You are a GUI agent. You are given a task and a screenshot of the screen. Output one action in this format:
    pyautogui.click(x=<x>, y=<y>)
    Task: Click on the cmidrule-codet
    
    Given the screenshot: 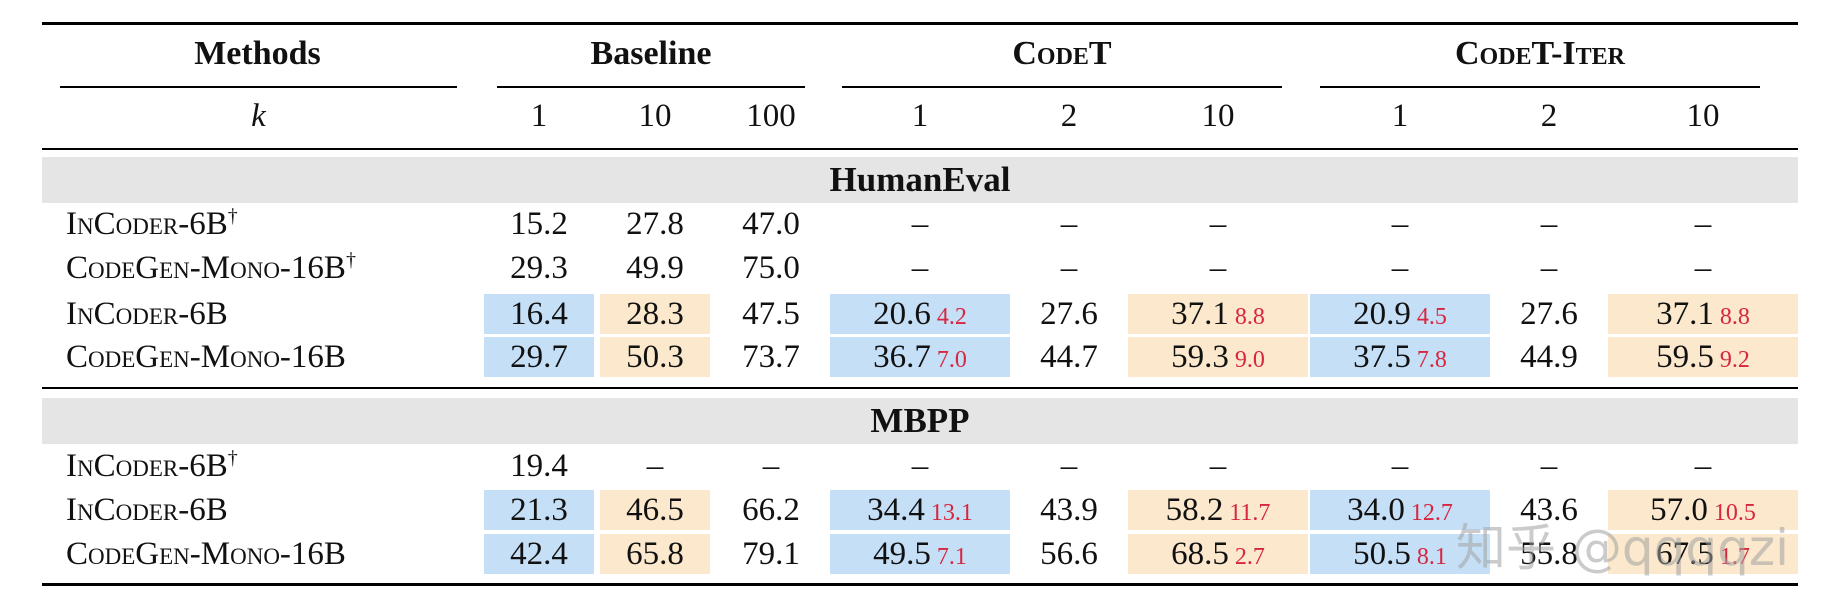 What is the action you would take?
    pyautogui.click(x=1062, y=87)
    